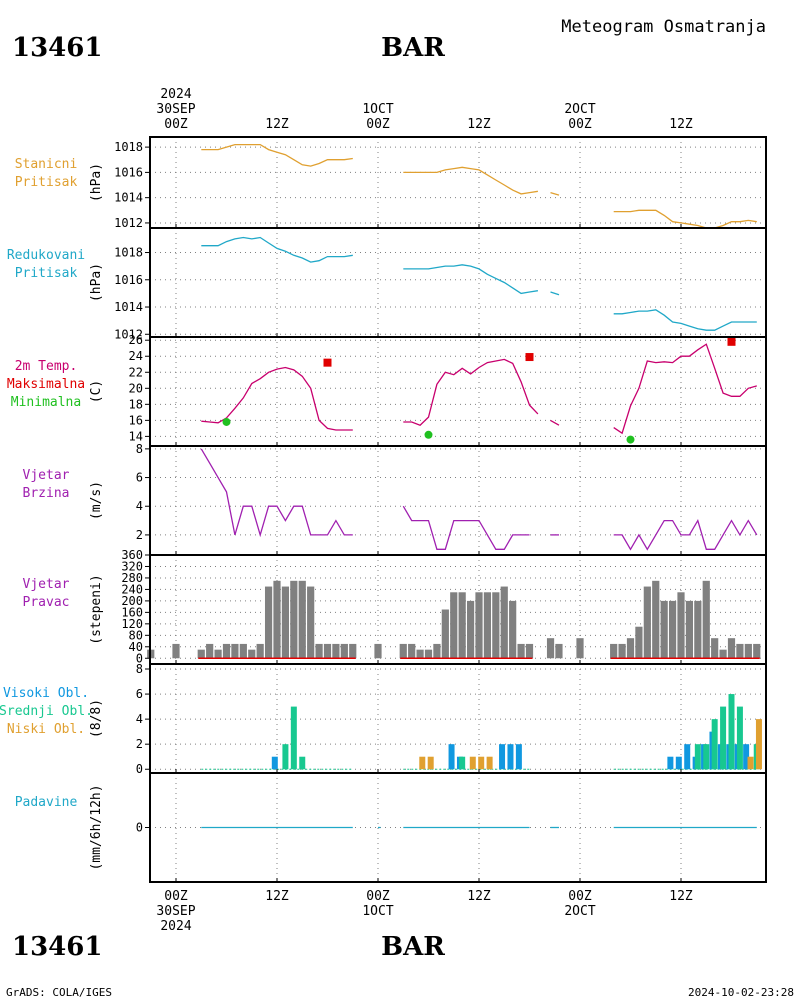  I want to click on reduced_pressure-ytick-label: 1012, so click(128, 334).